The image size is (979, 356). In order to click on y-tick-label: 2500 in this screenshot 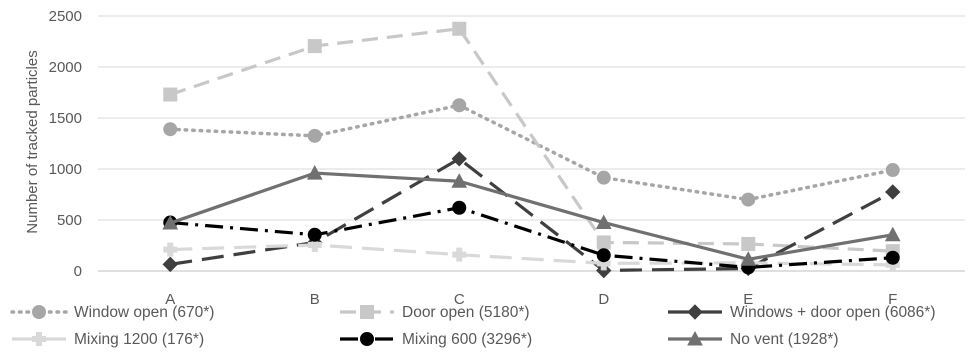, I will do `click(65, 16)`.